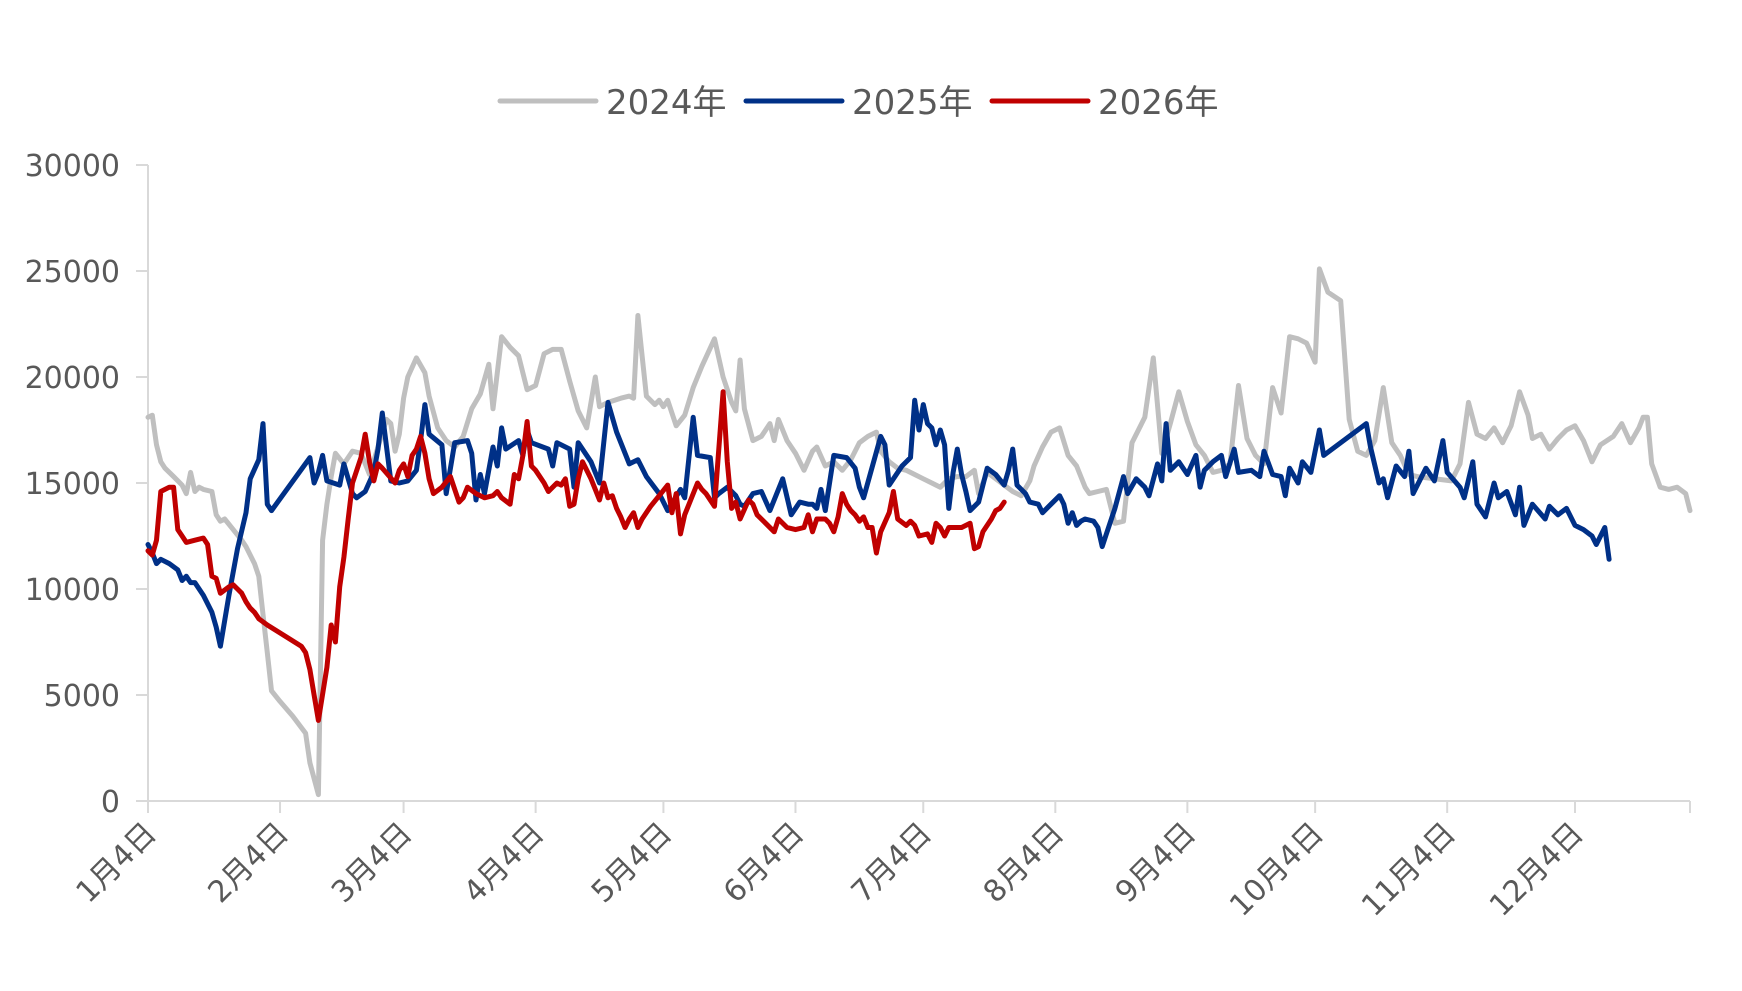 Image resolution: width=1742 pixels, height=991 pixels. What do you see at coordinates (72, 590) in the screenshot?
I see `y-tick-label: 10000` at bounding box center [72, 590].